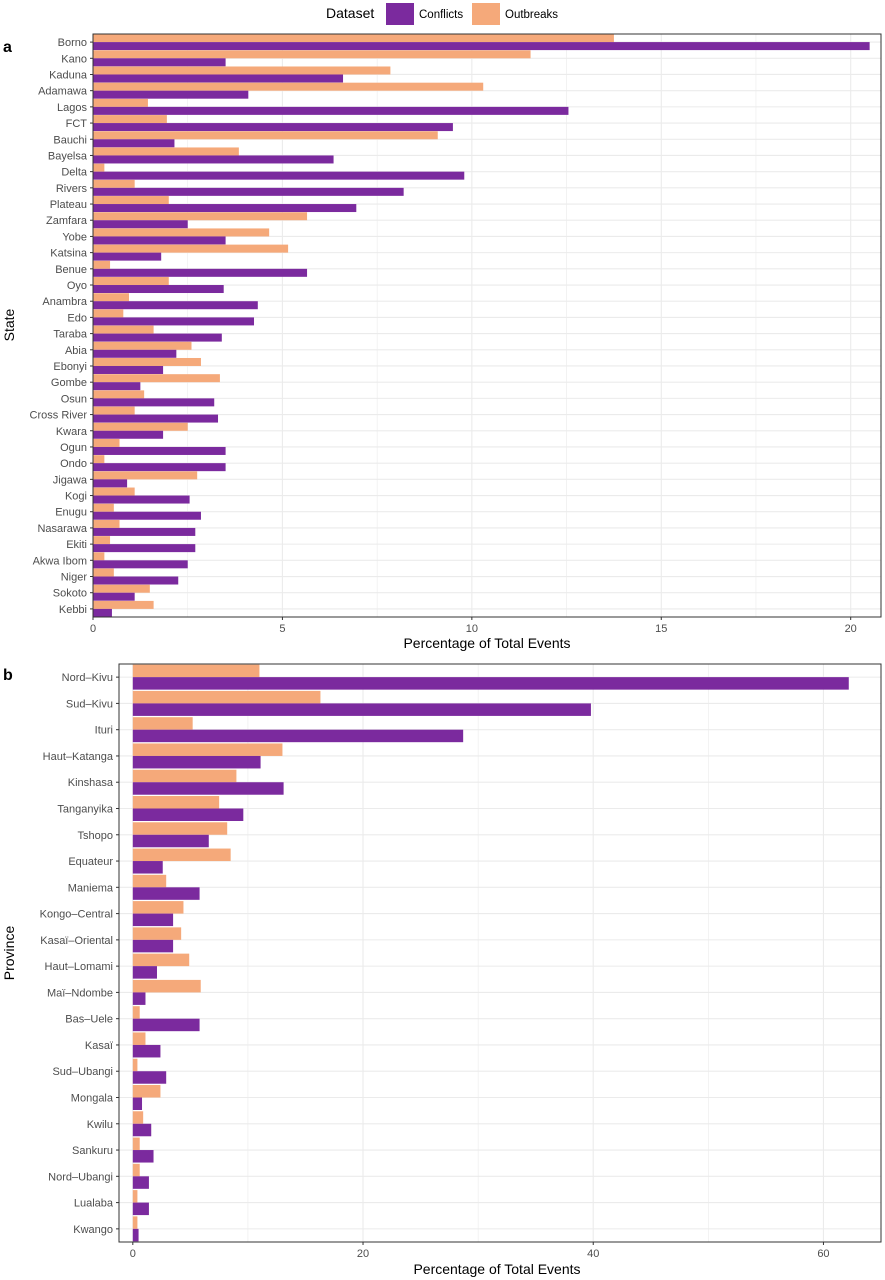 Image resolution: width=885 pixels, height=1280 pixels. Describe the element at coordinates (63, 92) in the screenshot. I see `y-tick-label-adamawa: Adamawa` at that location.